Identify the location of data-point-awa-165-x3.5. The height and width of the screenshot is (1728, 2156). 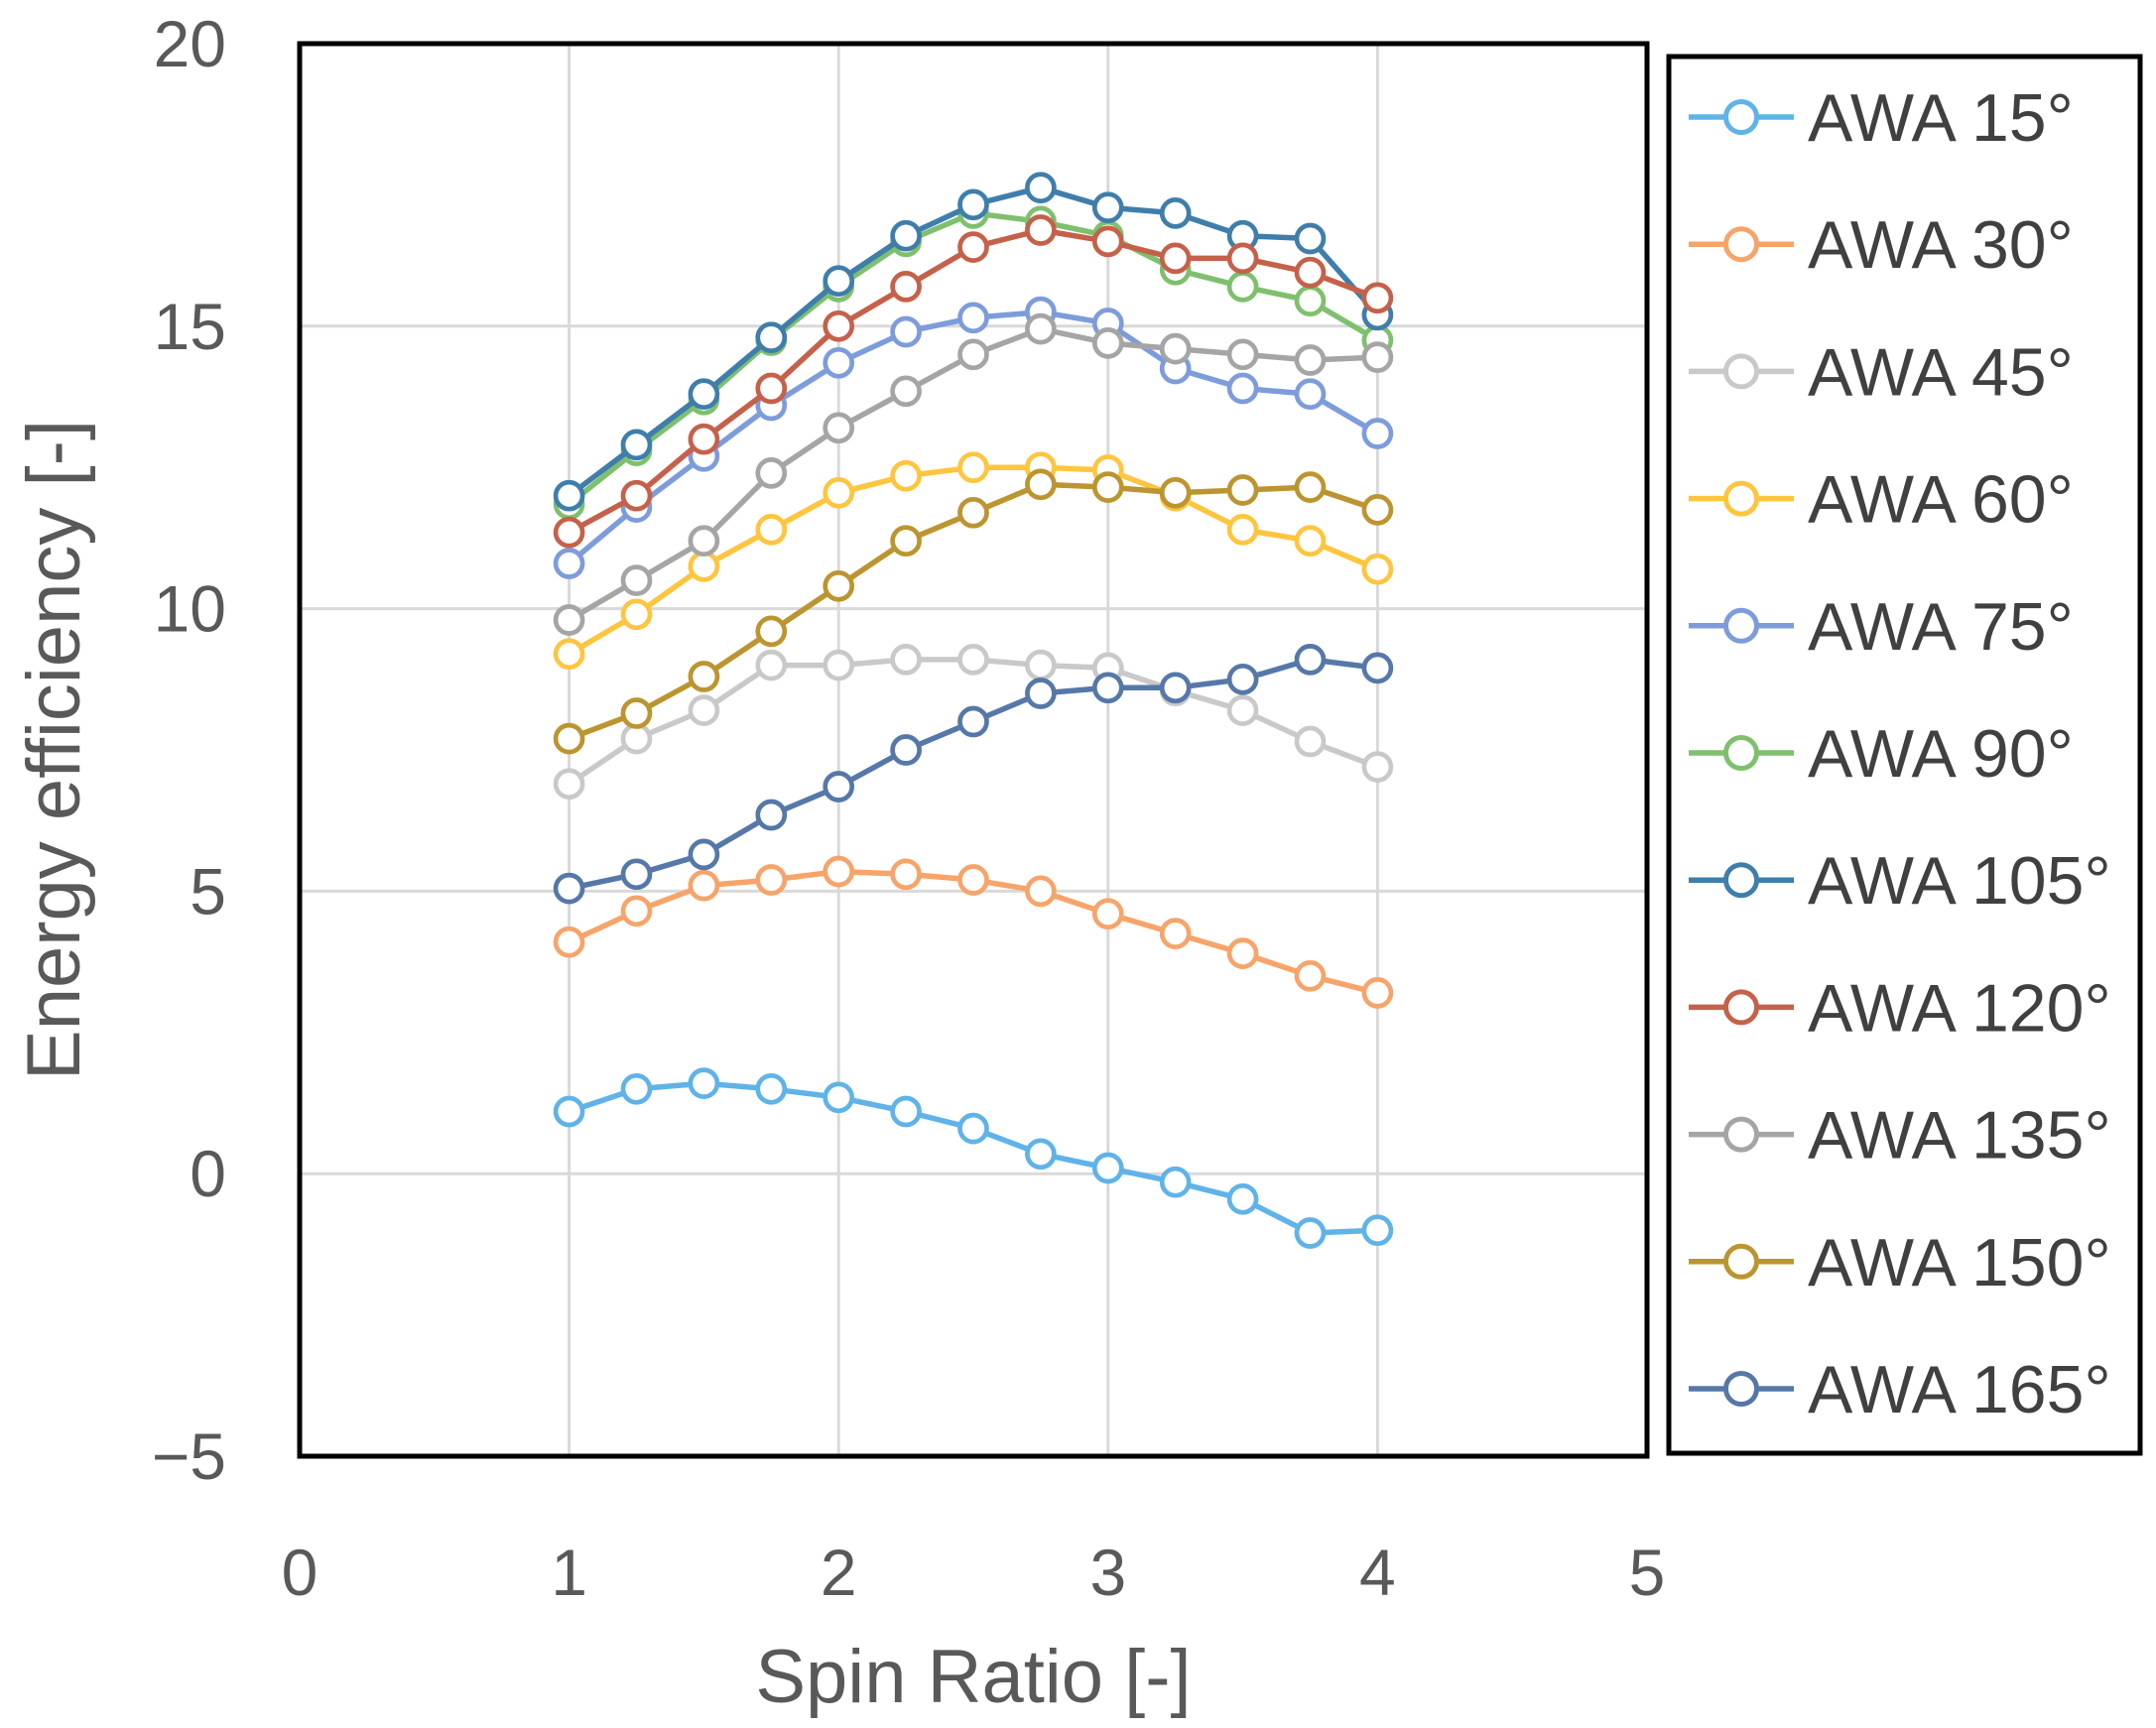
(1242, 679).